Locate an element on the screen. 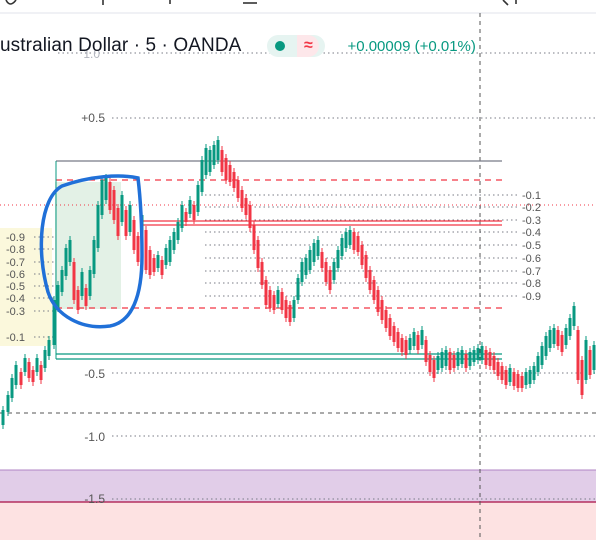  right-fib-label: -0.1 is located at coordinates (531, 196).